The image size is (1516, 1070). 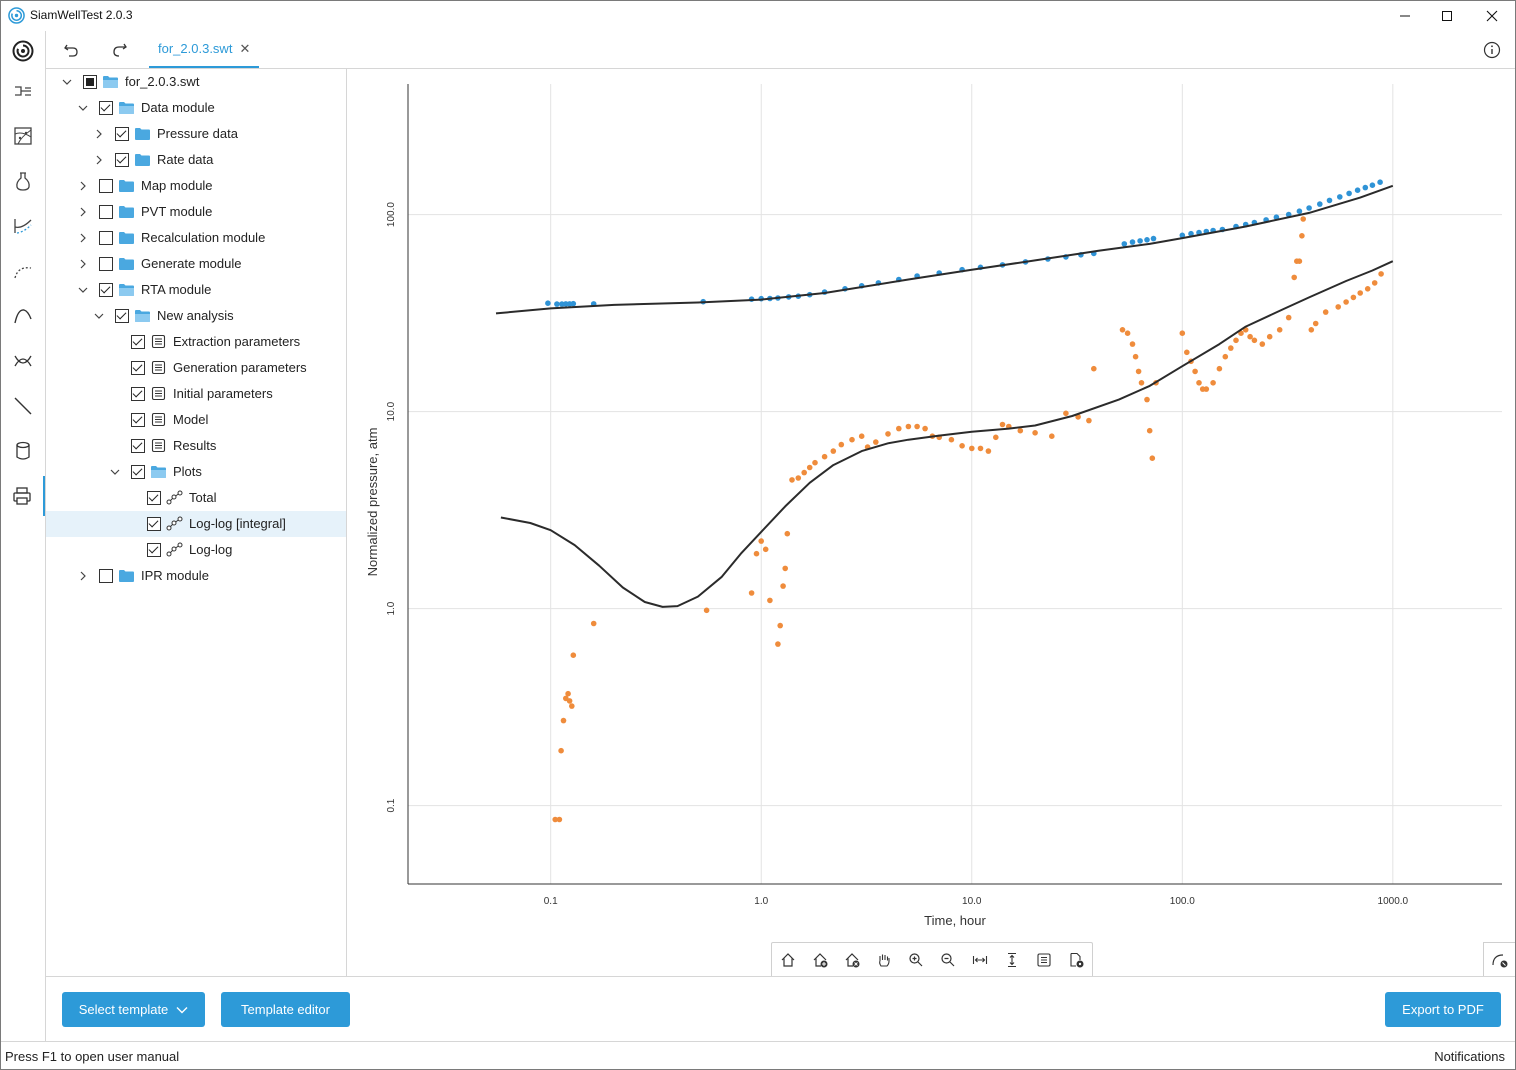 What do you see at coordinates (245, 48) in the screenshot?
I see `tab-close-icon: ✕` at bounding box center [245, 48].